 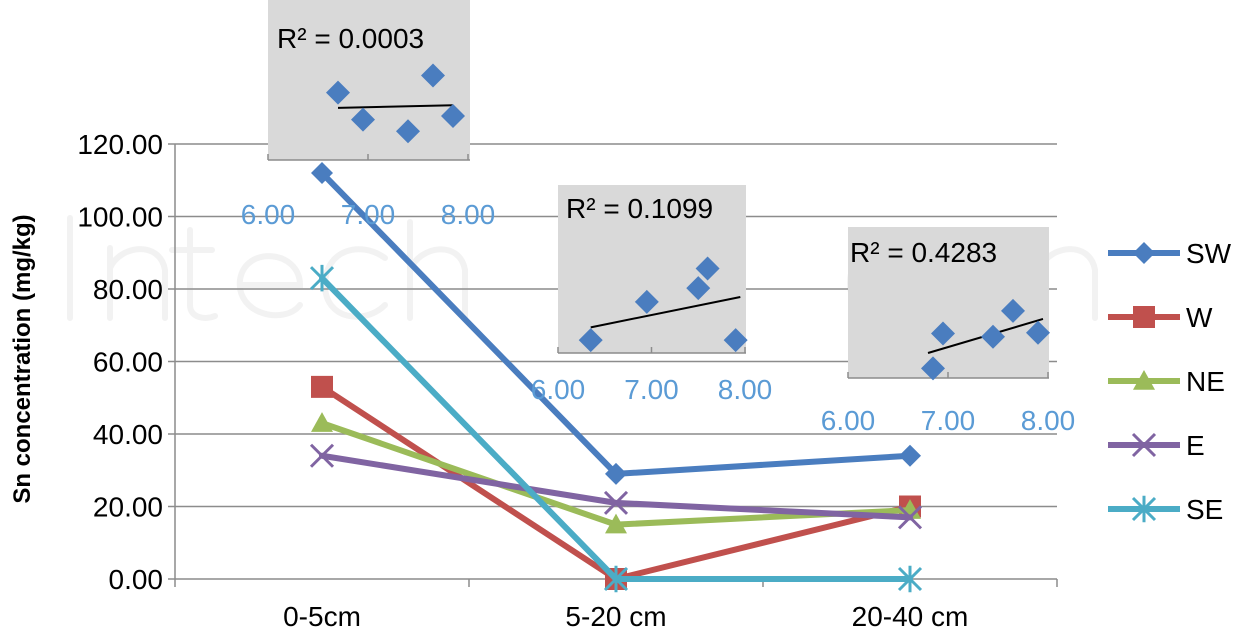 I want to click on y-tick-label: 80.00, so click(x=128, y=289).